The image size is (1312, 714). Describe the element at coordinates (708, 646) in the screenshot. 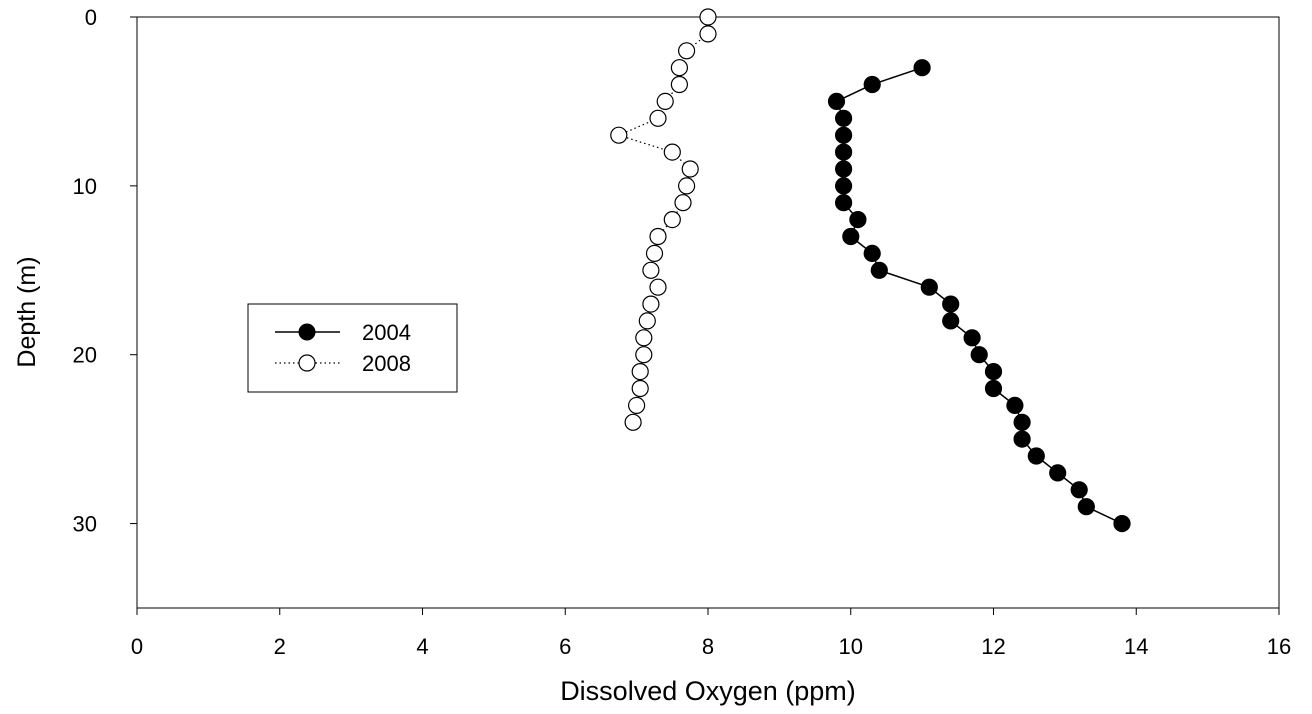

I see `x-tick-label-4: 8` at that location.